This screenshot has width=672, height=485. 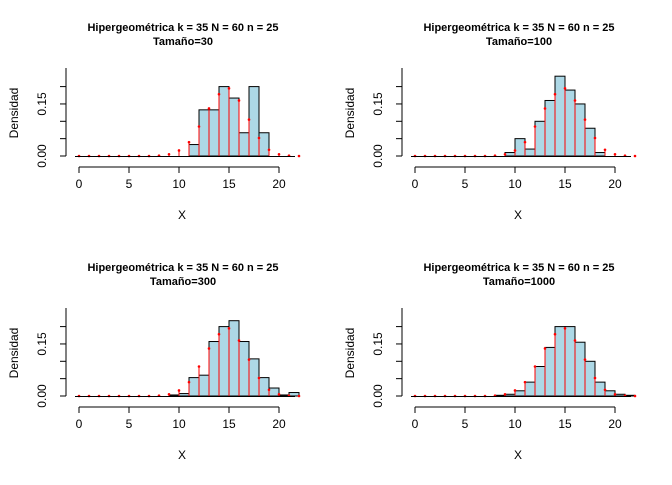 I want to click on chart-subtitle: Tamaño=1000, so click(x=519, y=282).